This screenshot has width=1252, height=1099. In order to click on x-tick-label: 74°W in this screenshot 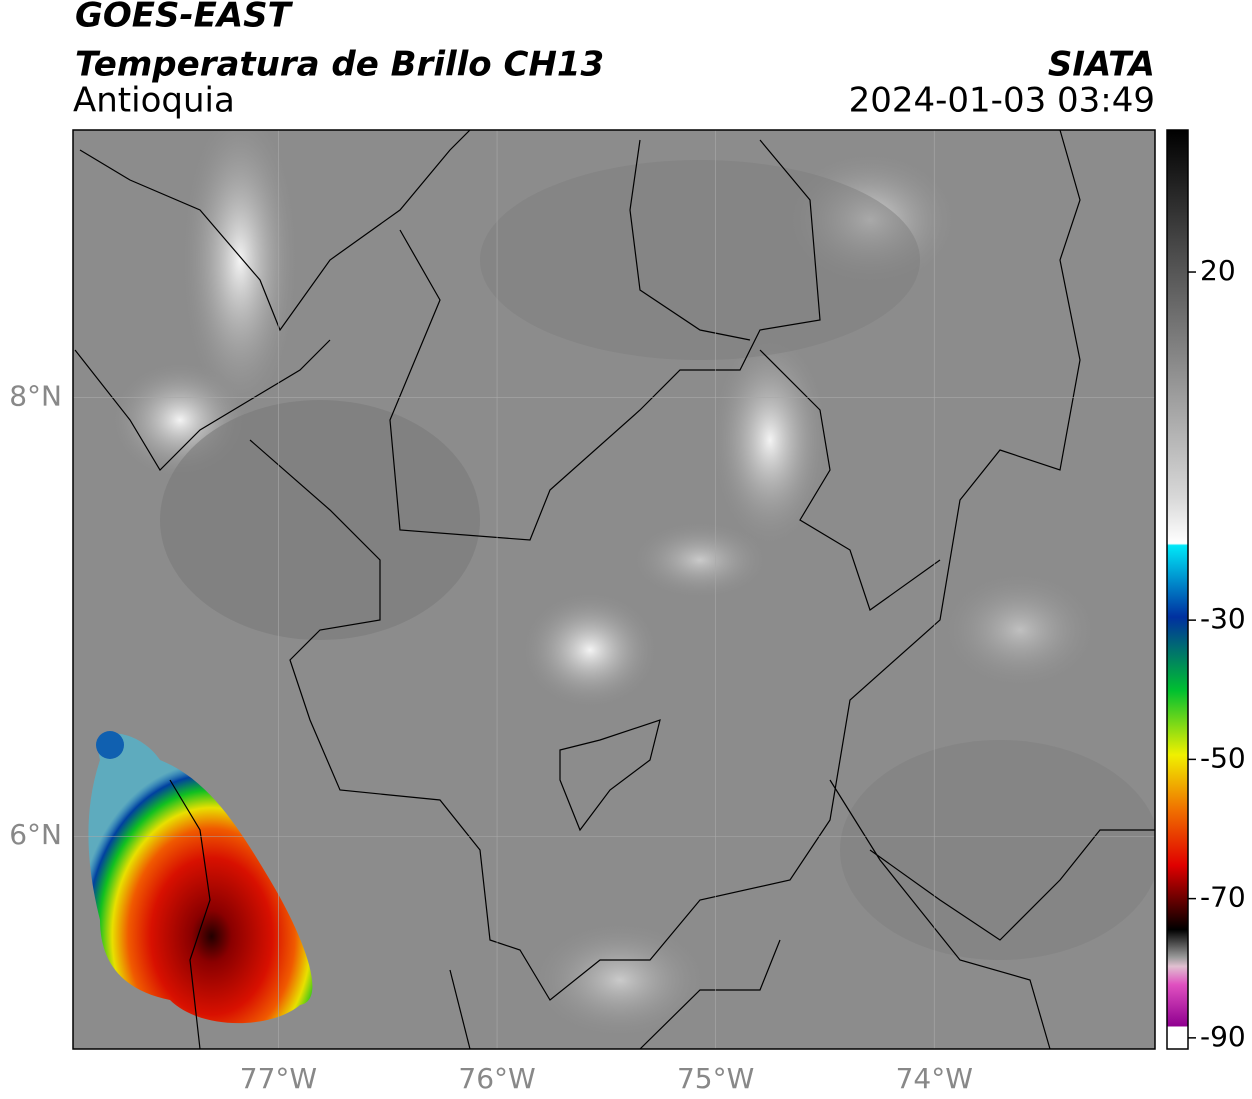, I will do `click(934, 1078)`.